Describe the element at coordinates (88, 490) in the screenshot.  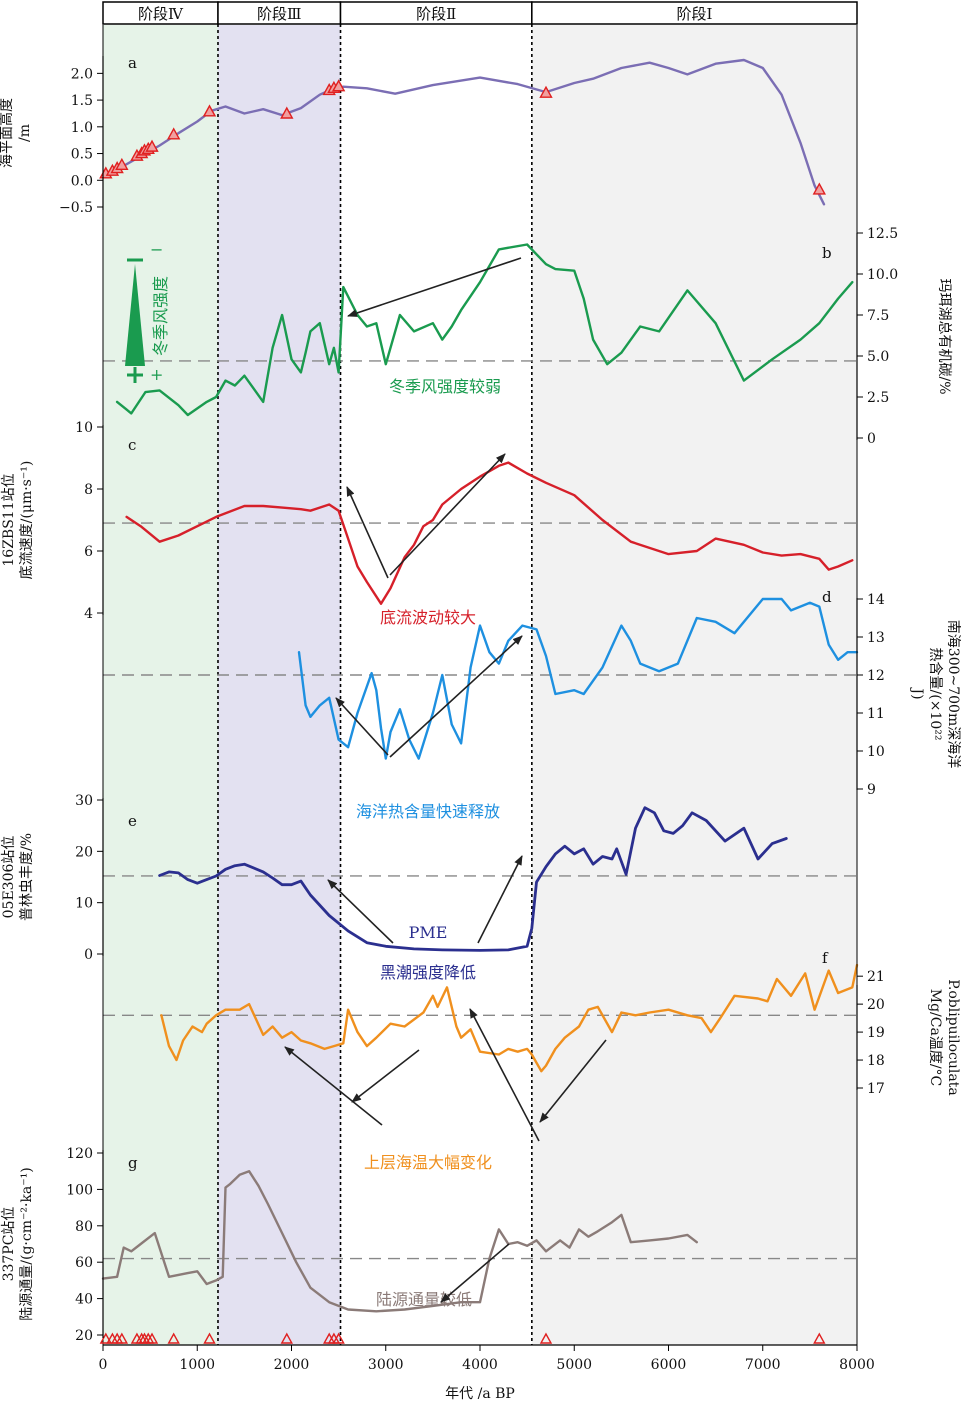
I see `y-tick-label-c: 8` at that location.